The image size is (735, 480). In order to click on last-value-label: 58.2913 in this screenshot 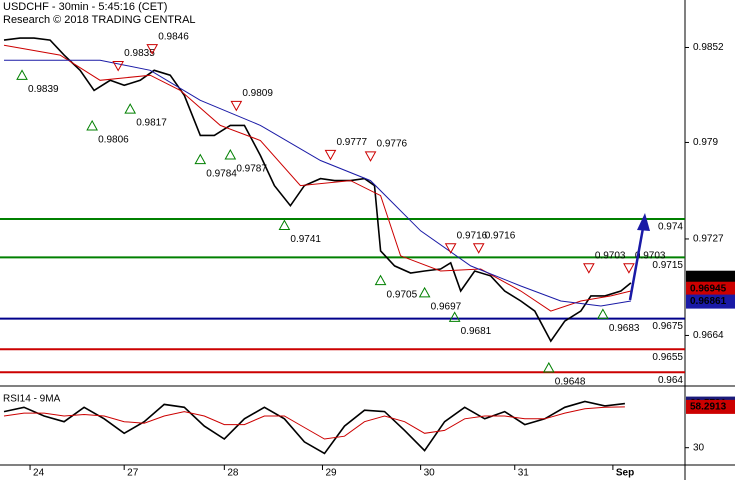, I will do `click(708, 407)`.